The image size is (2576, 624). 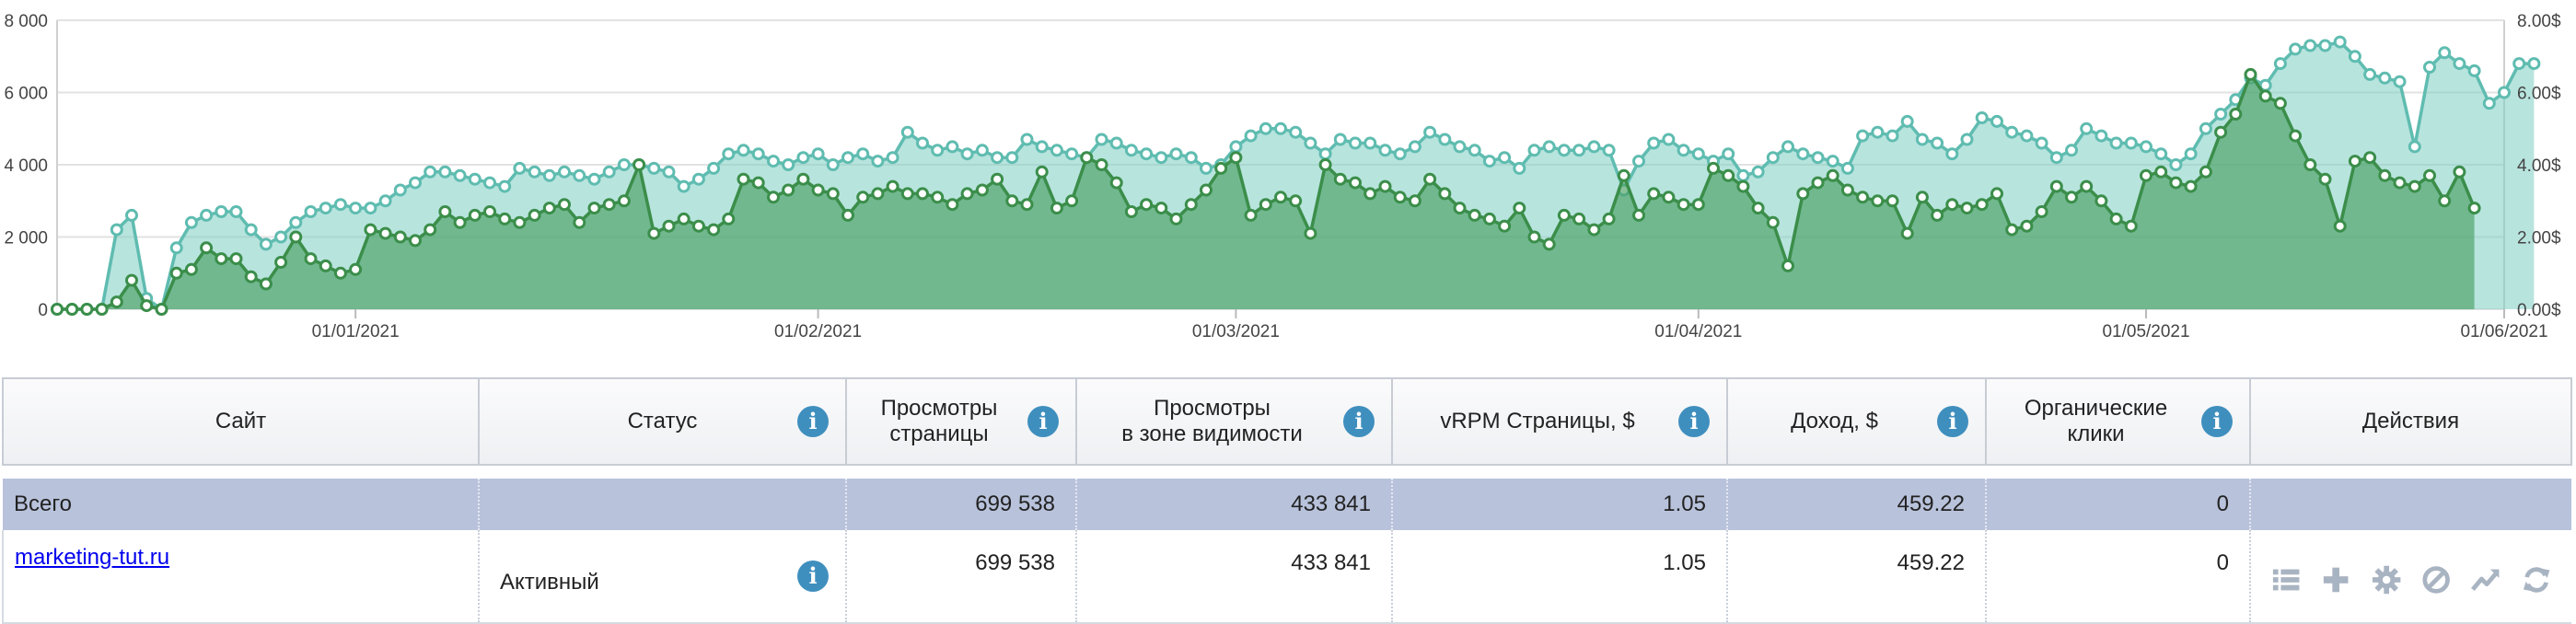 What do you see at coordinates (2436, 579) in the screenshot?
I see `block-icon` at bounding box center [2436, 579].